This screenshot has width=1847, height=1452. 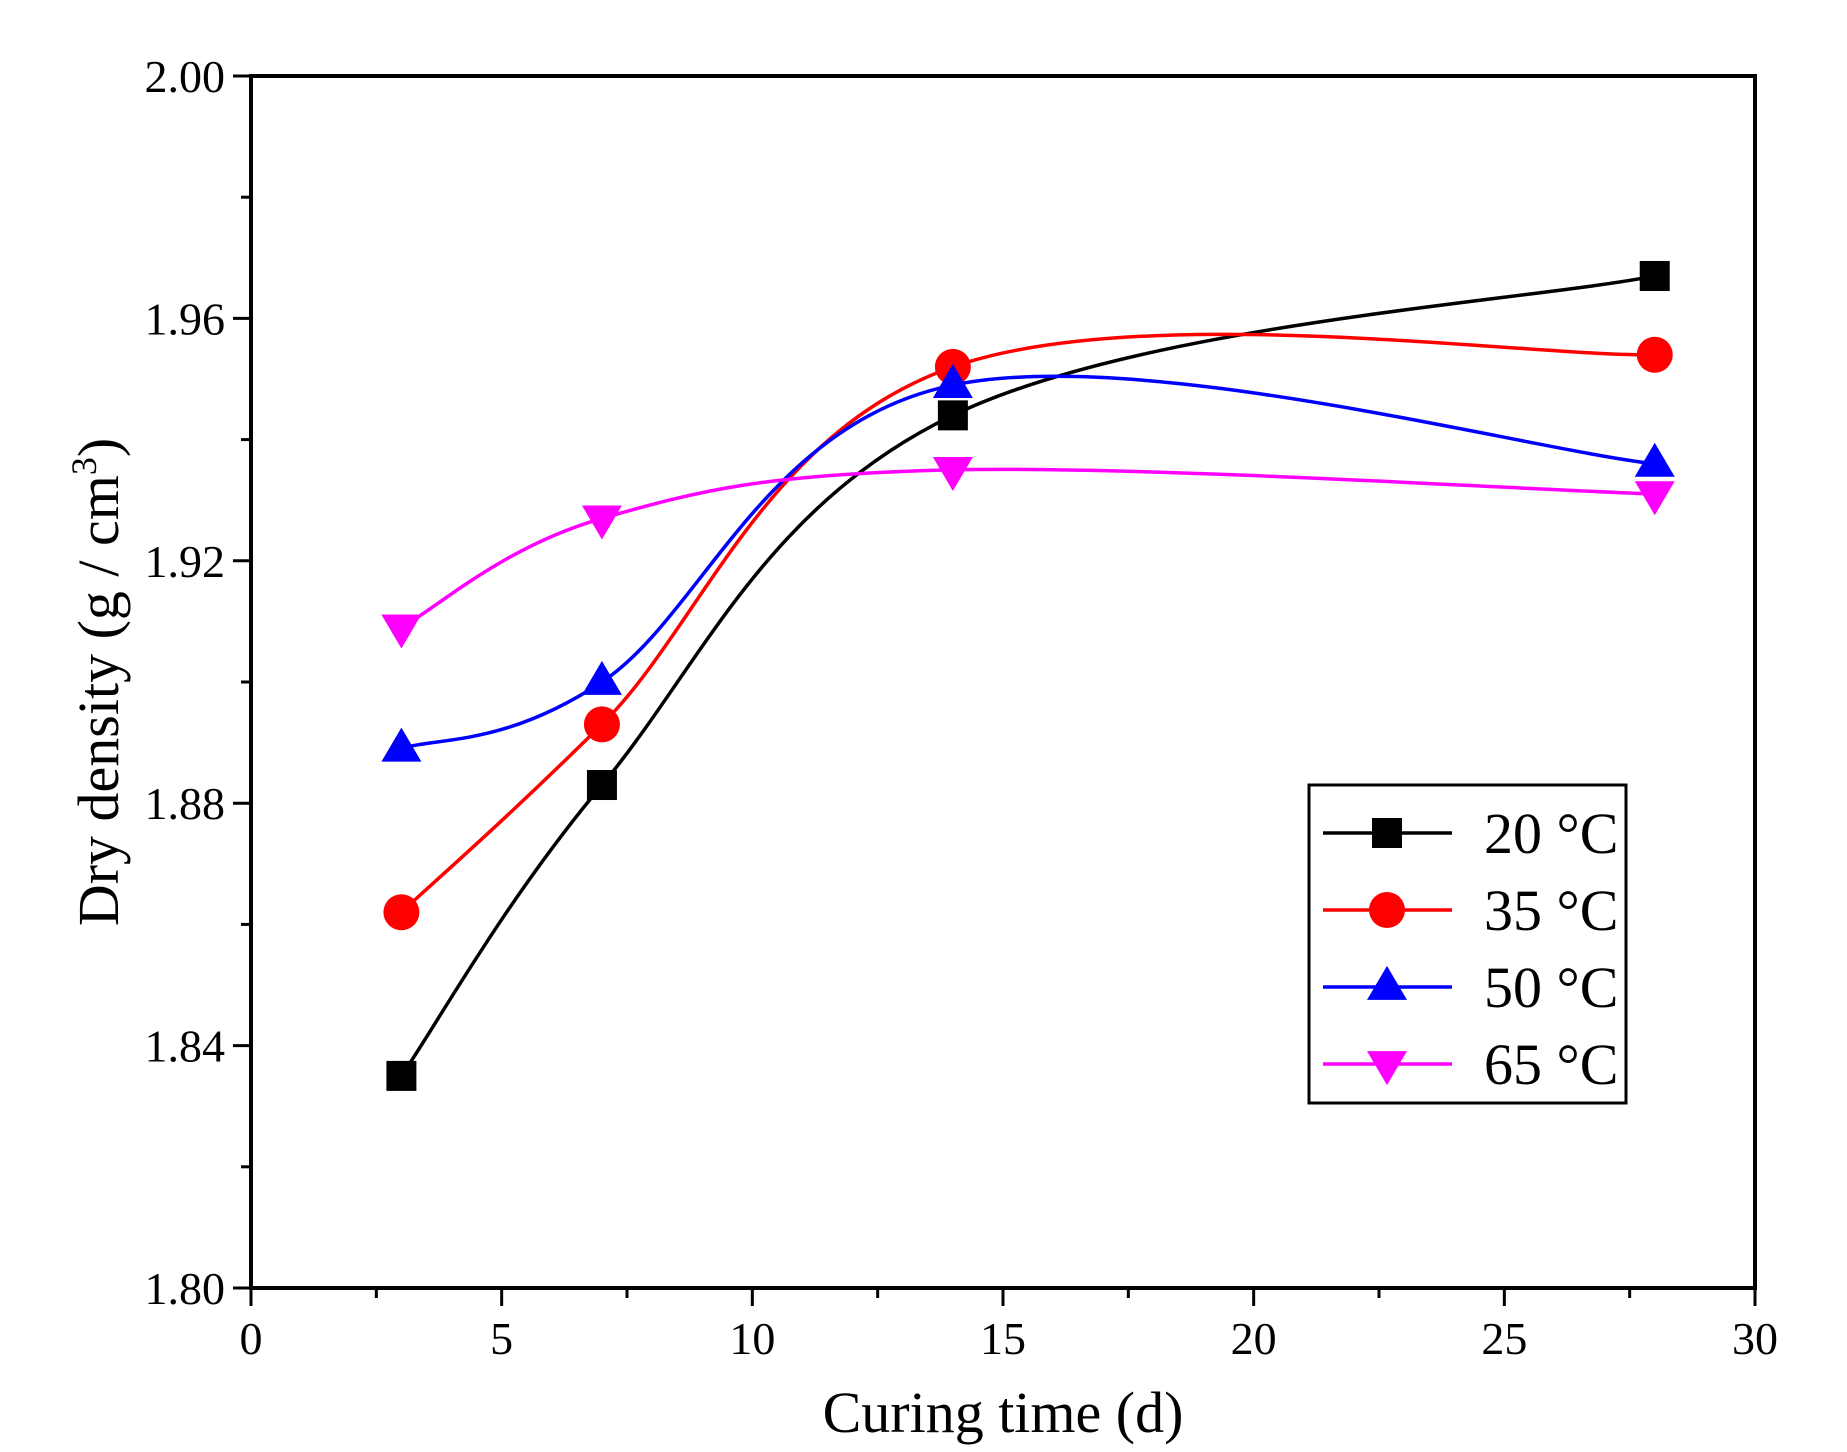 What do you see at coordinates (185, 803) in the screenshot?
I see `y-tick-label: 1.88` at bounding box center [185, 803].